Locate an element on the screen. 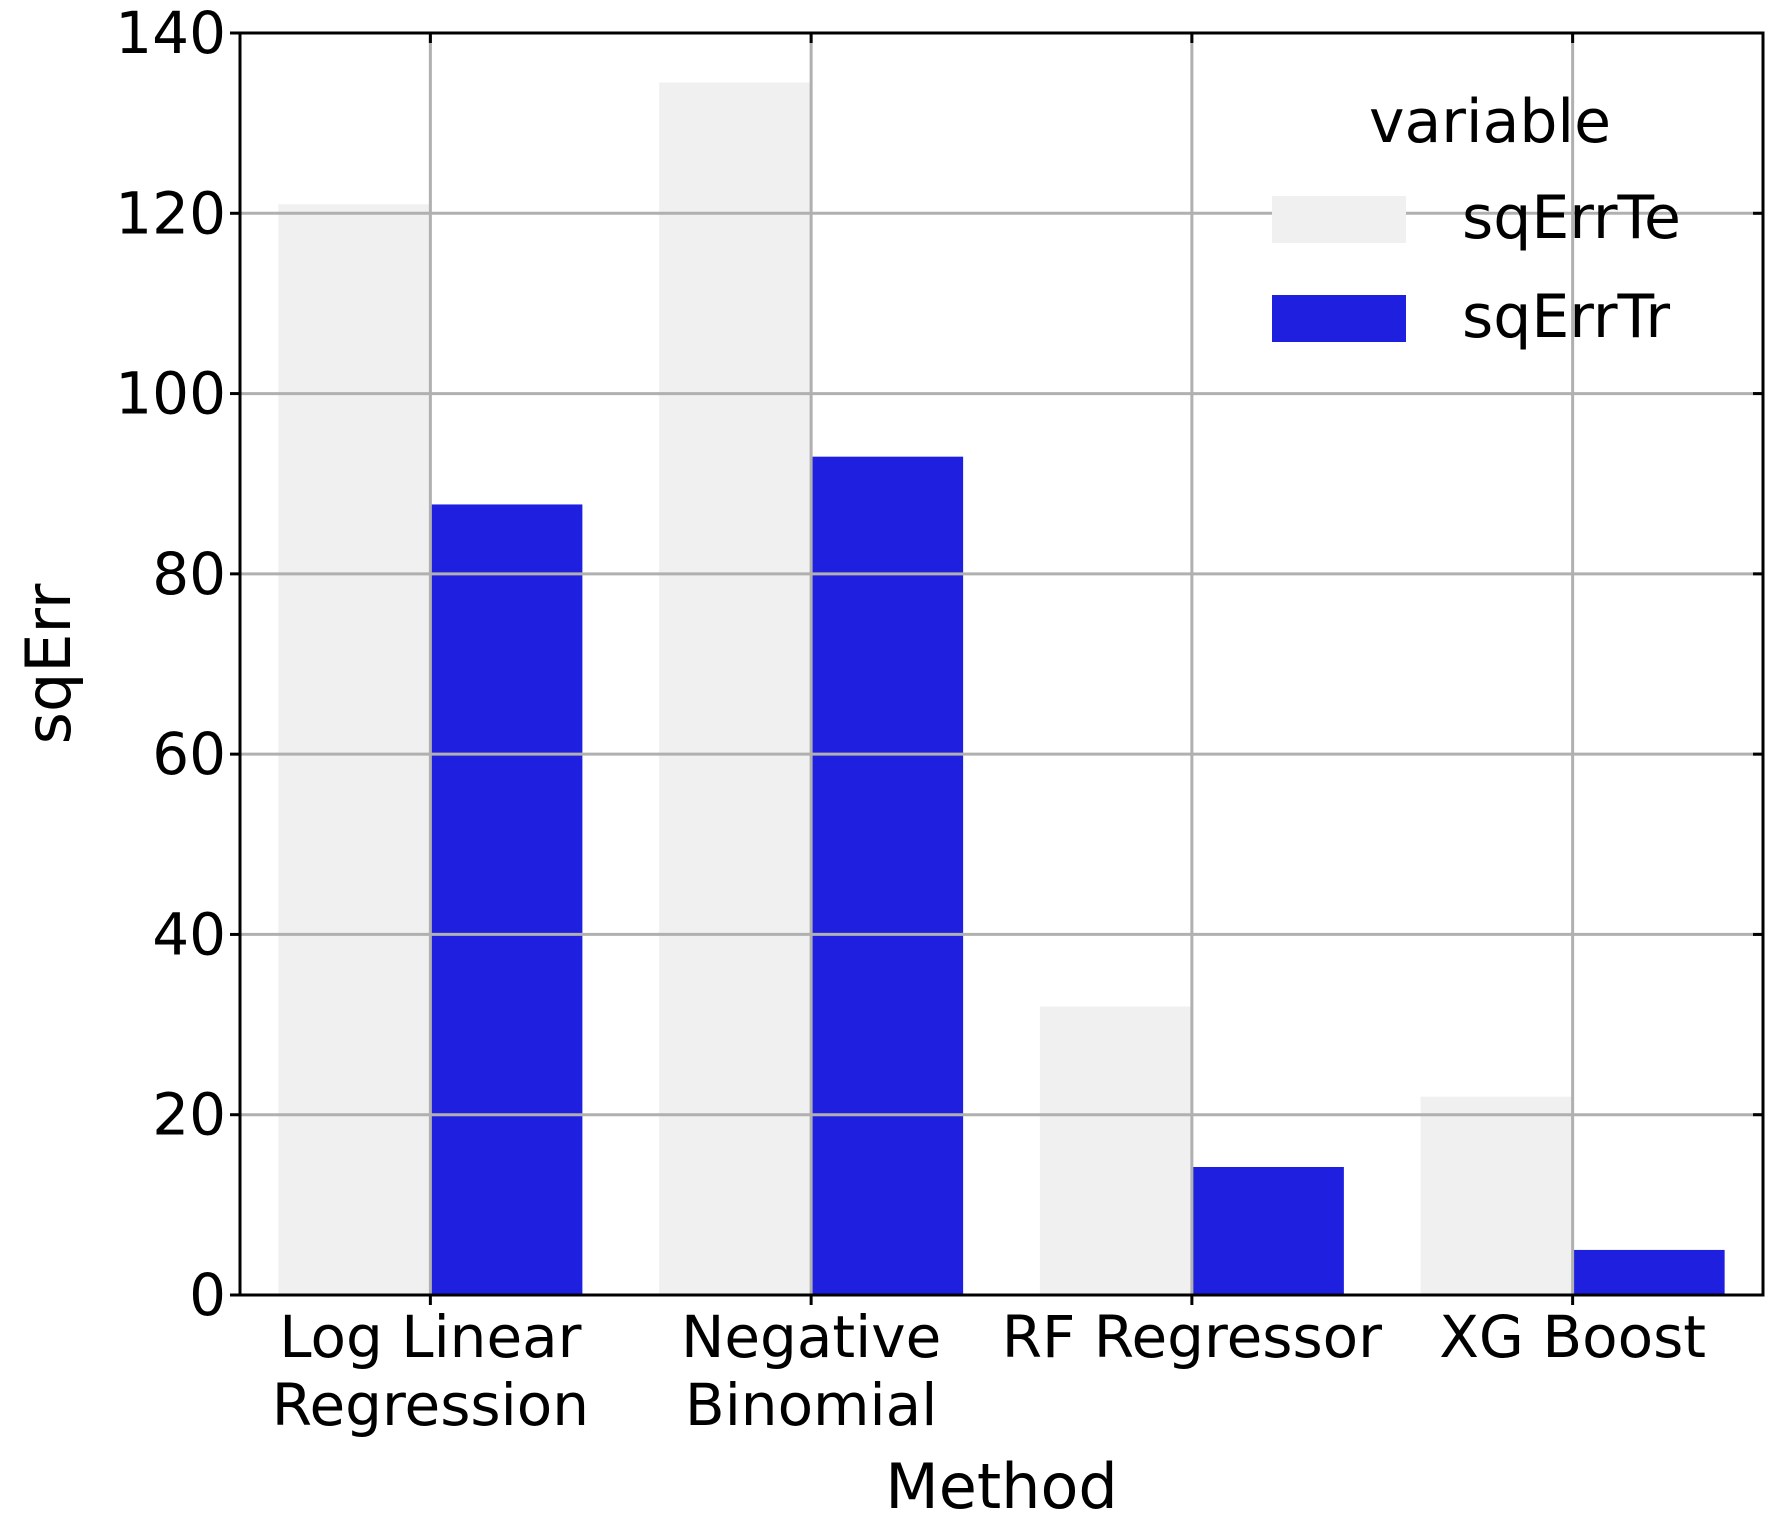  x-tick-label-3: XG Boost is located at coordinates (1572, 1337).